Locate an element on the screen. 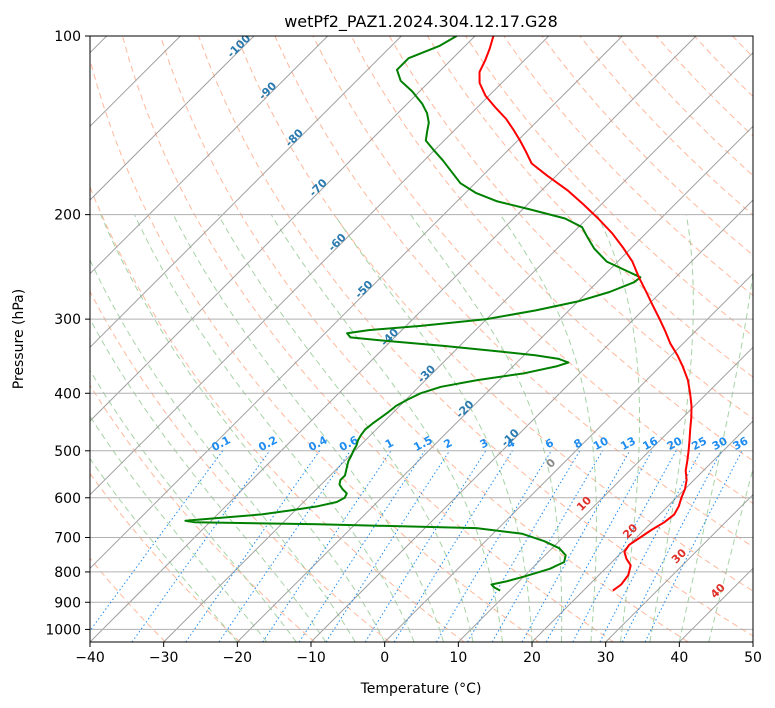 The height and width of the screenshot is (708, 775). y-tick-label: 300 is located at coordinates (67, 320).